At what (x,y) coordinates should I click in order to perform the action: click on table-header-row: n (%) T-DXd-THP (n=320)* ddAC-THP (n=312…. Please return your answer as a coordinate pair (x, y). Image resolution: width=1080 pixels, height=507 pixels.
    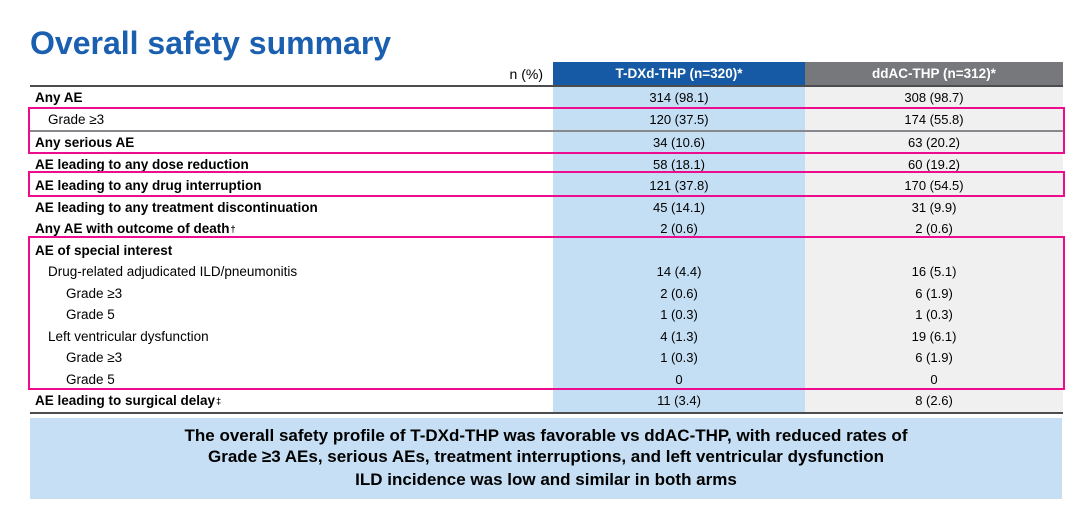
    Looking at the image, I should click on (546, 73).